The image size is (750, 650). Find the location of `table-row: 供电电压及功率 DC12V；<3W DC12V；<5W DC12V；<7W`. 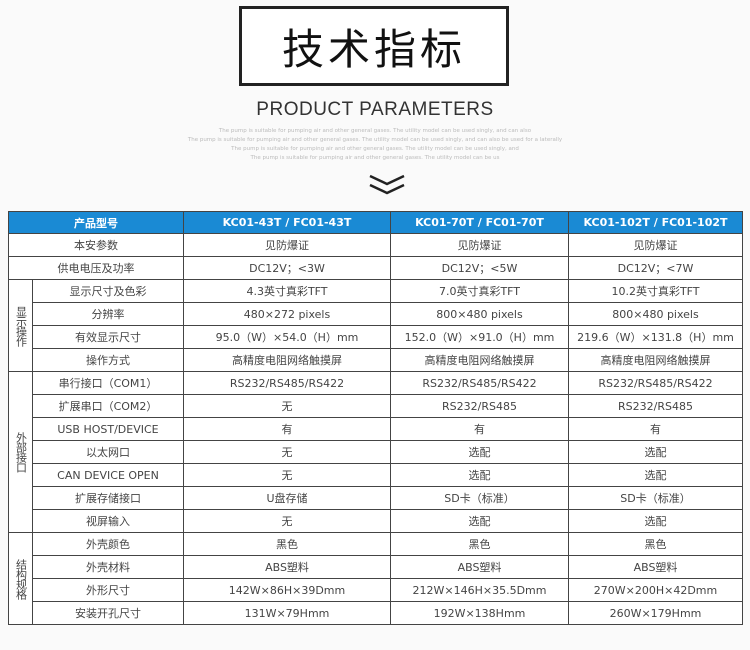

table-row: 供电电压及功率 DC12V；<3W DC12V；<5W DC12V；<7W is located at coordinates (375, 268).